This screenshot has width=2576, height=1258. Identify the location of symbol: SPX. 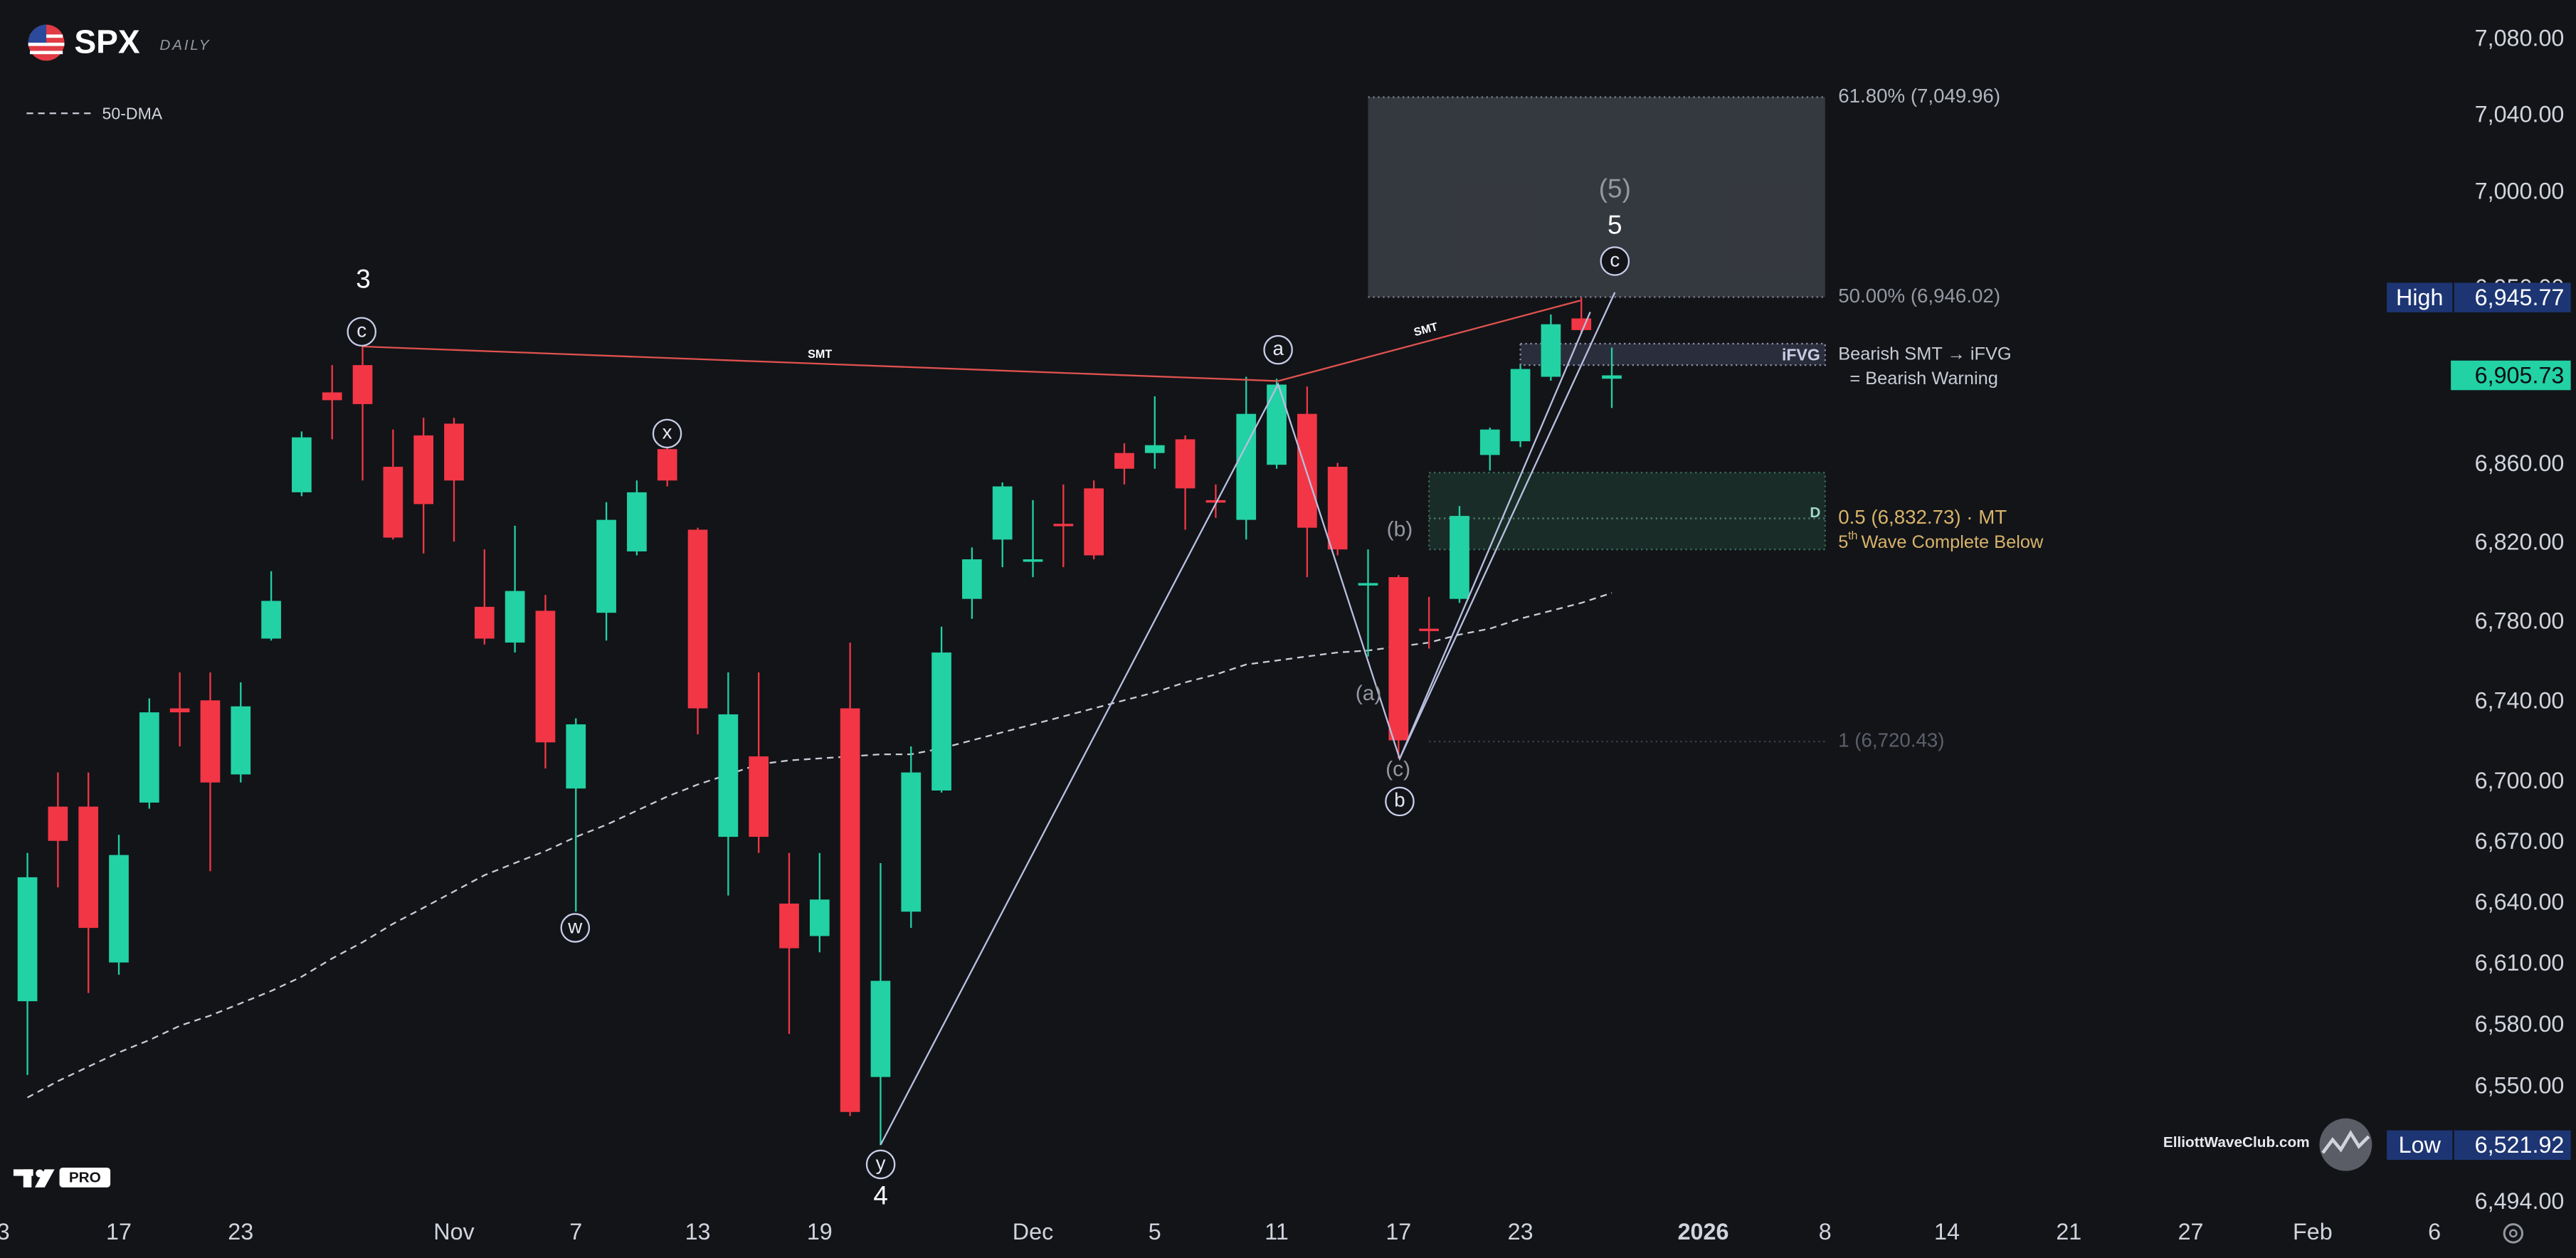
(107, 42).